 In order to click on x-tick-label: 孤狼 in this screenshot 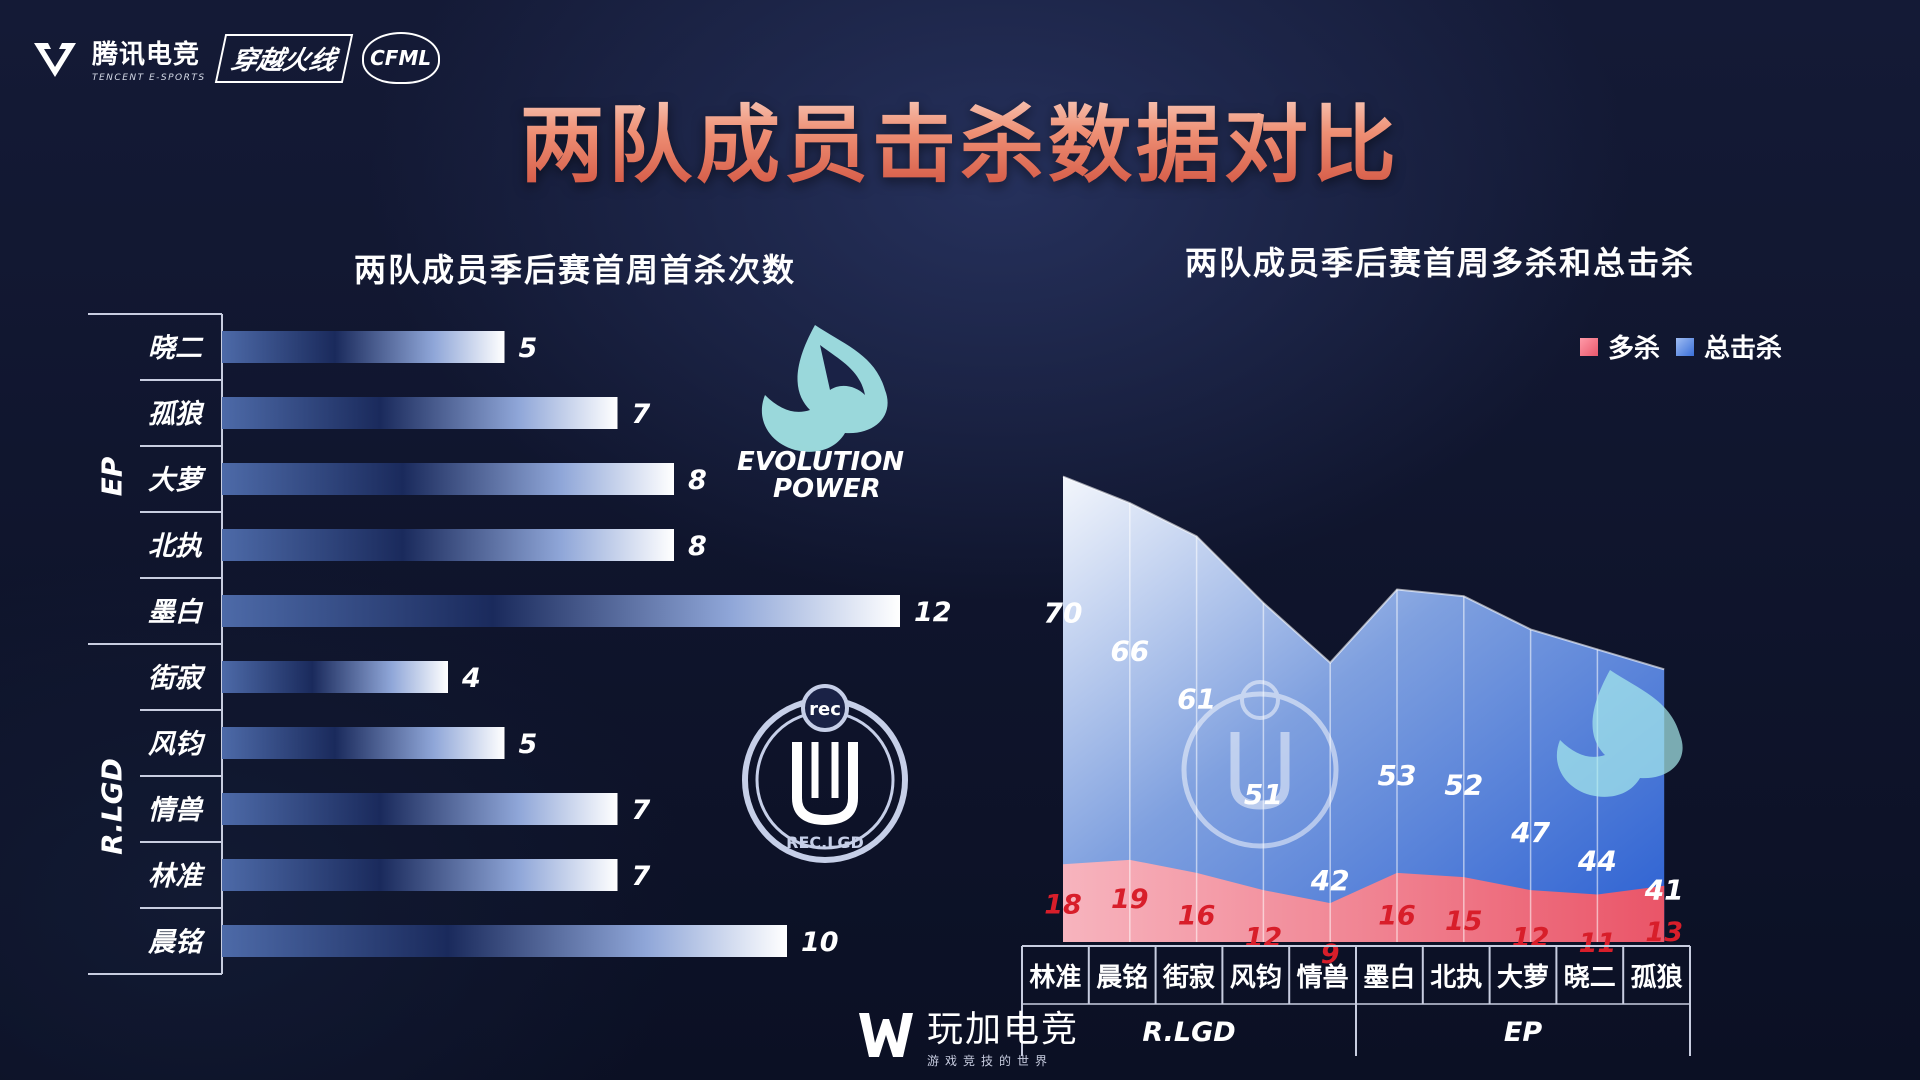, I will do `click(1657, 977)`.